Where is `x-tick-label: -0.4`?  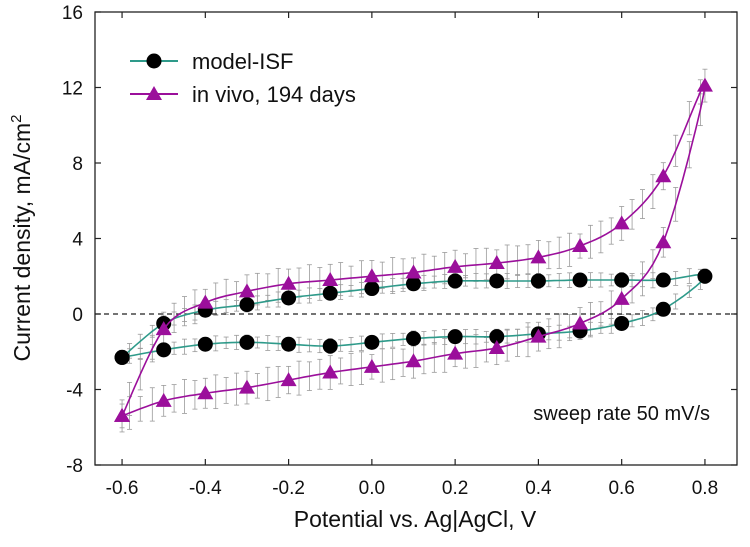 x-tick-label: -0.4 is located at coordinates (205, 488).